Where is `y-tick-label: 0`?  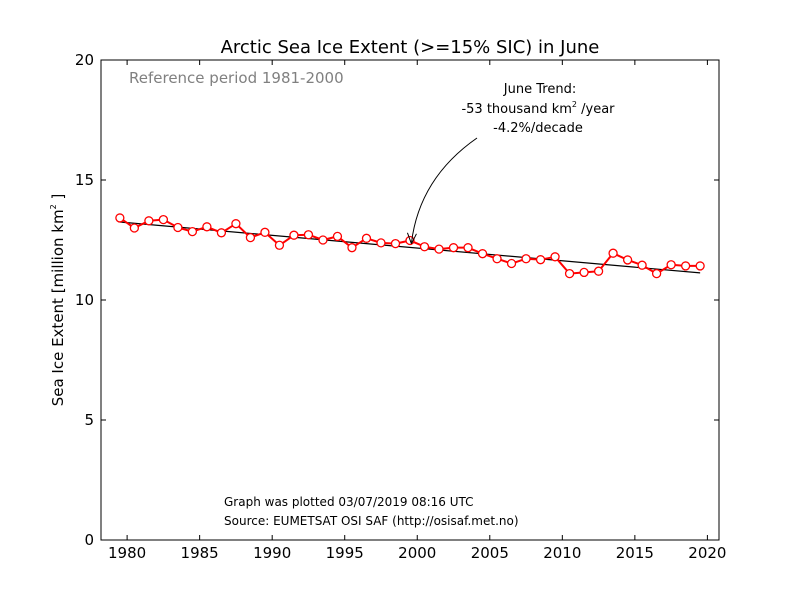
y-tick-label: 0 is located at coordinates (89, 540).